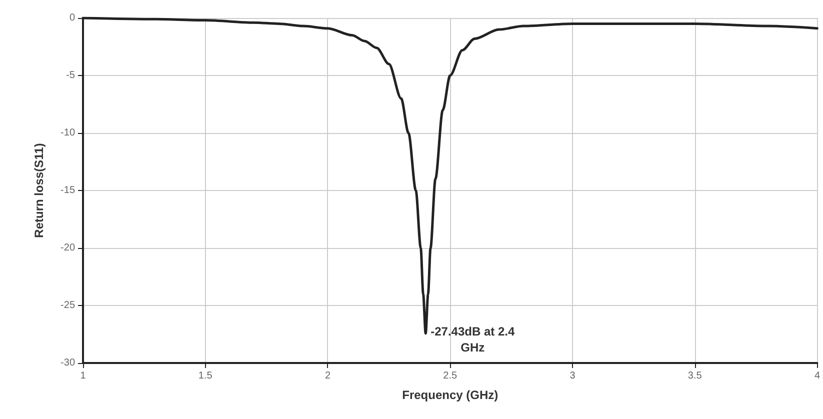 The image size is (823, 419). I want to click on x-tick-label: 3, so click(573, 376).